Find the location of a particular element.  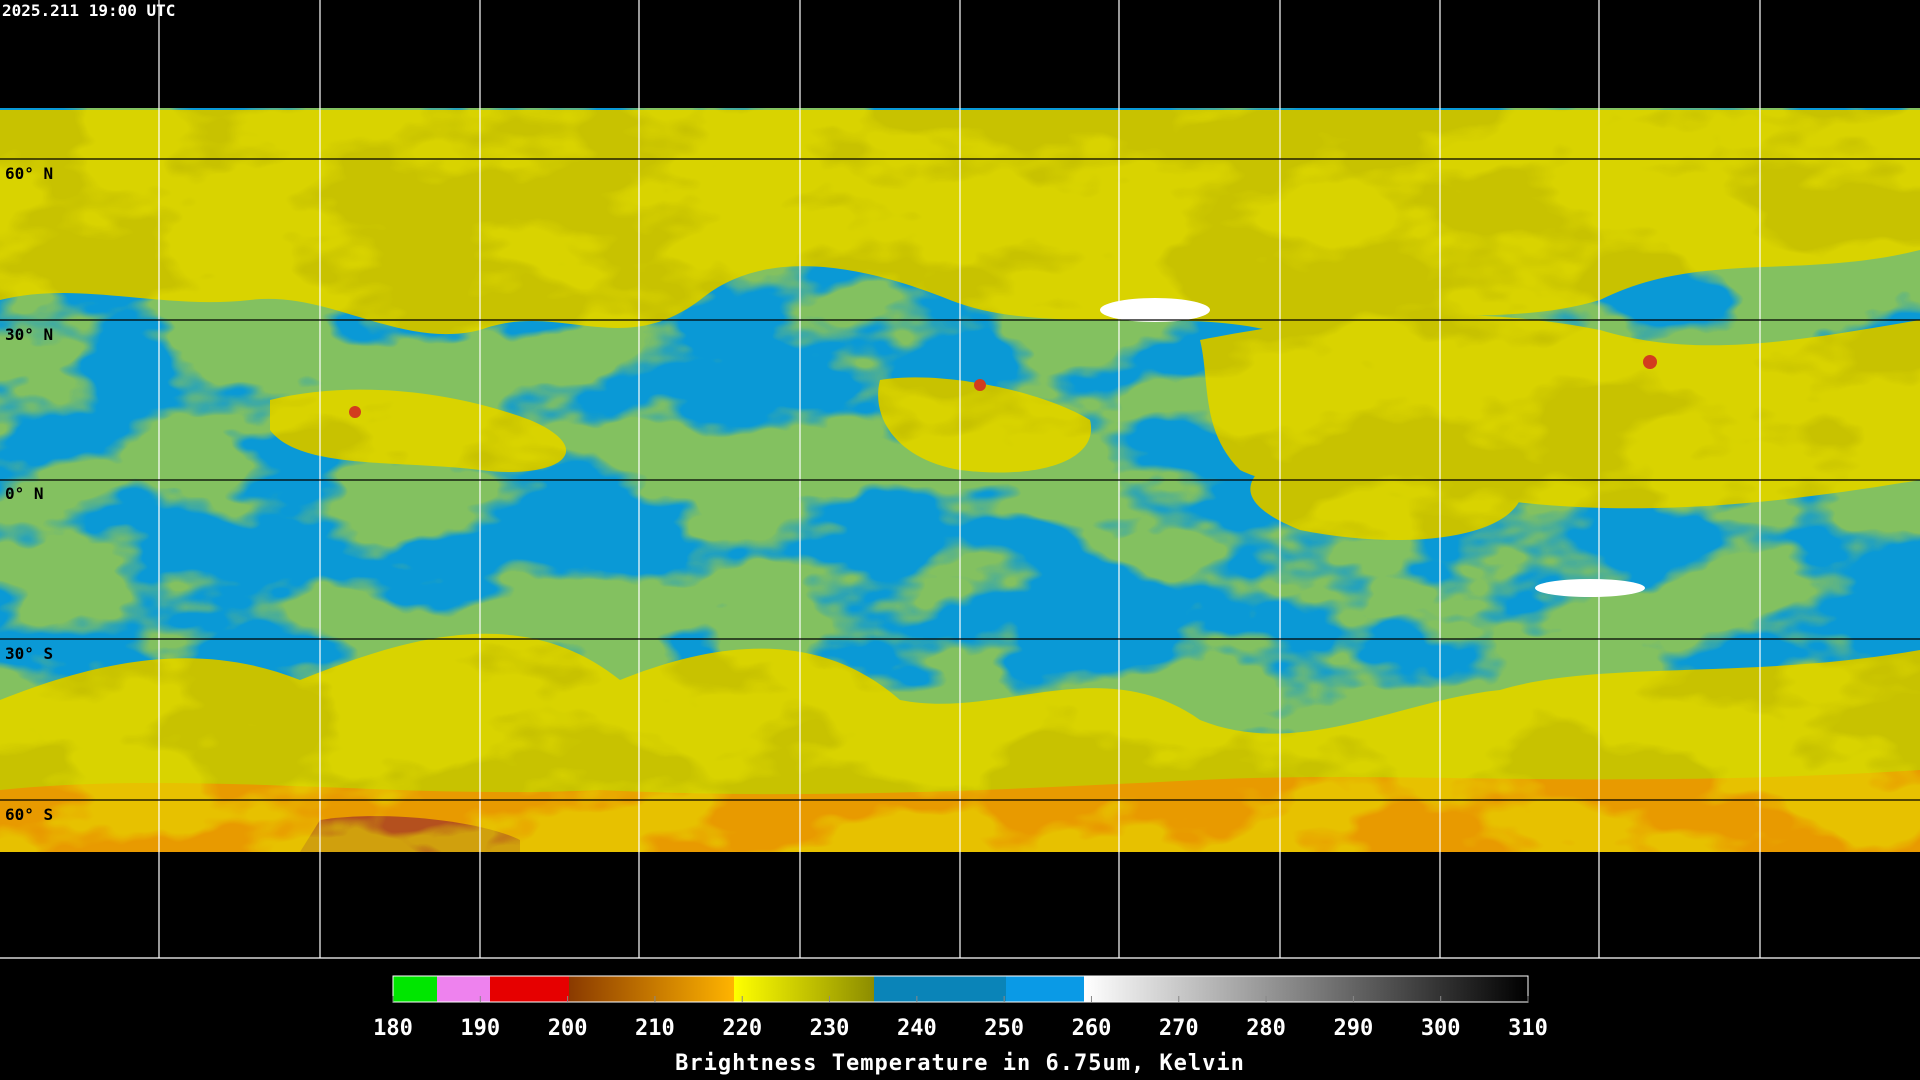

colorbar-frame is located at coordinates (960, 989).